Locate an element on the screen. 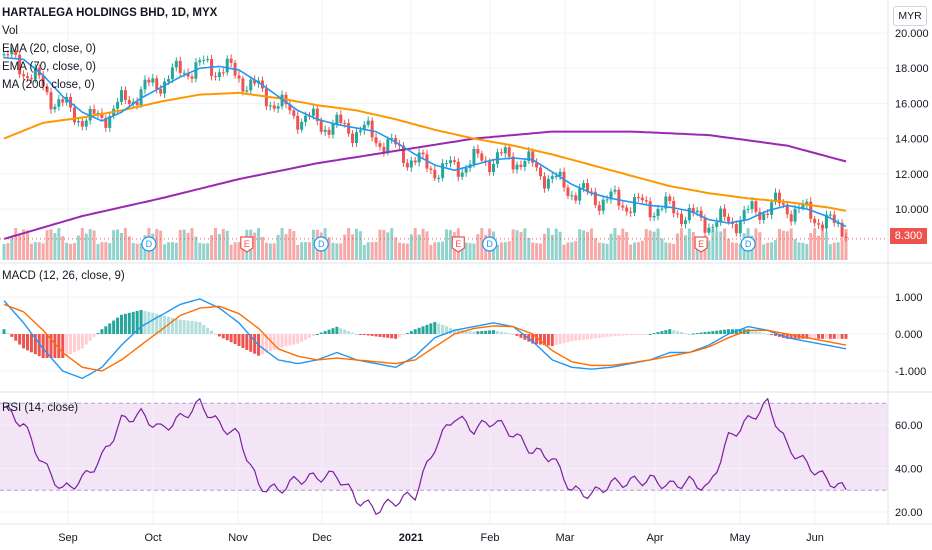 The image size is (932, 550). rsi-axis-label: 40.00 is located at coordinates (909, 470).